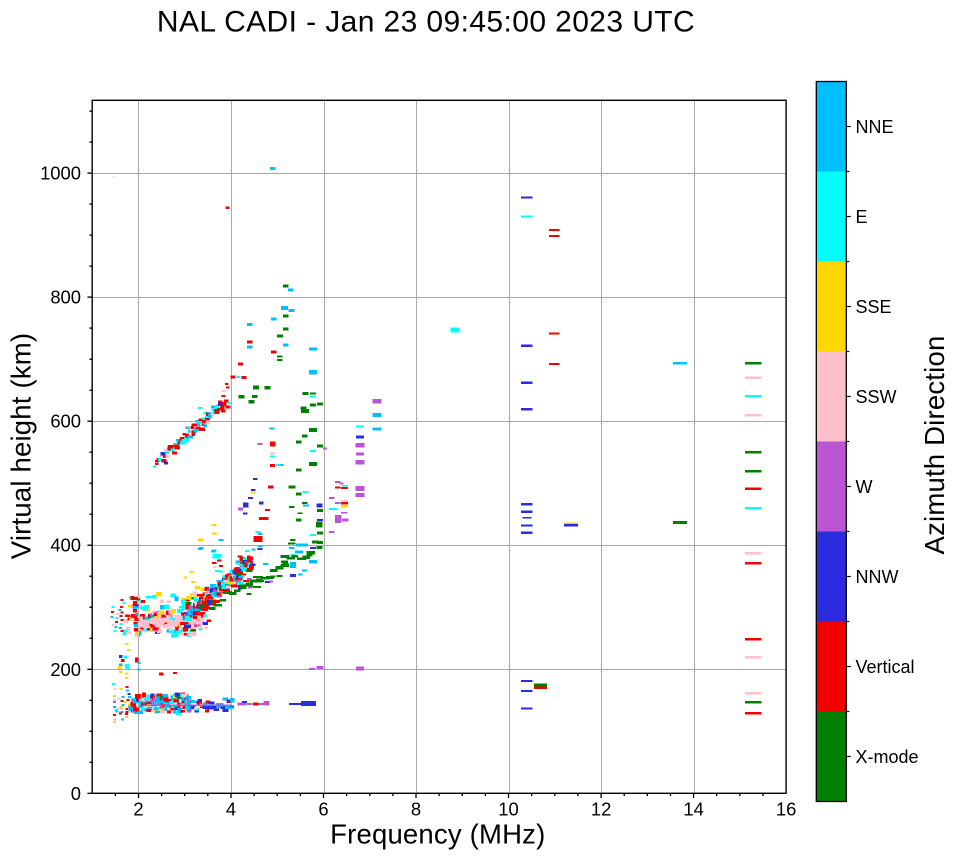  I want to click on svg-text: 14, so click(693, 809).